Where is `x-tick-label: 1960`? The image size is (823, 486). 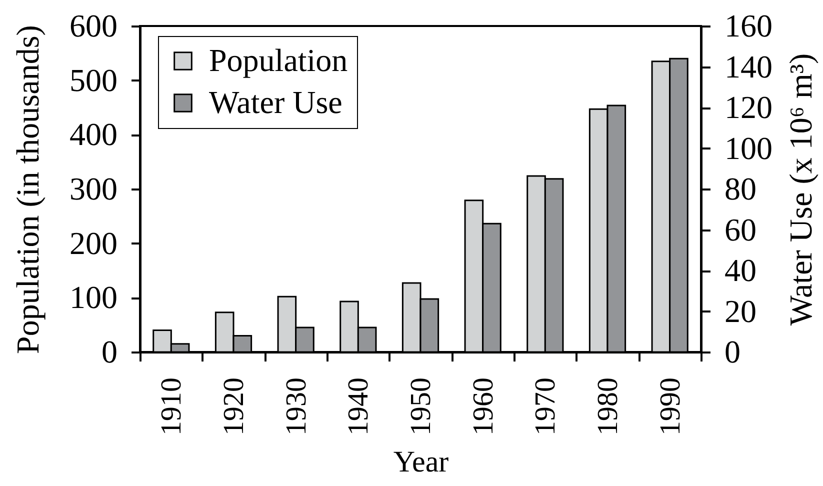 x-tick-label: 1960 is located at coordinates (483, 407).